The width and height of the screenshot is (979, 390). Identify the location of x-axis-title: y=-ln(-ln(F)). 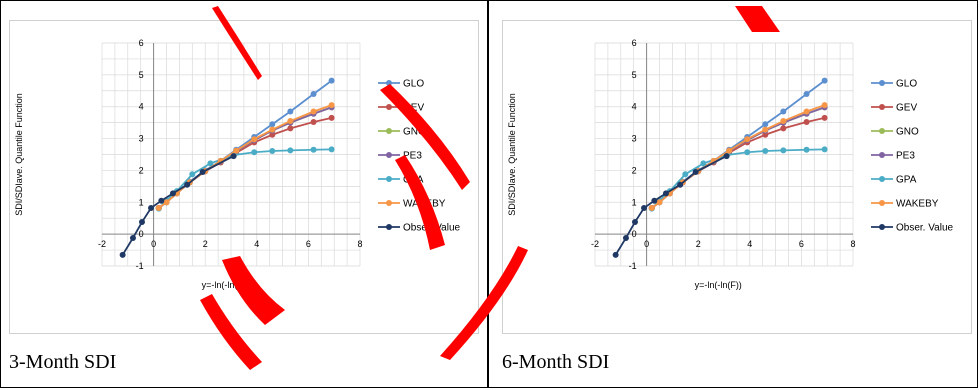
(718, 285).